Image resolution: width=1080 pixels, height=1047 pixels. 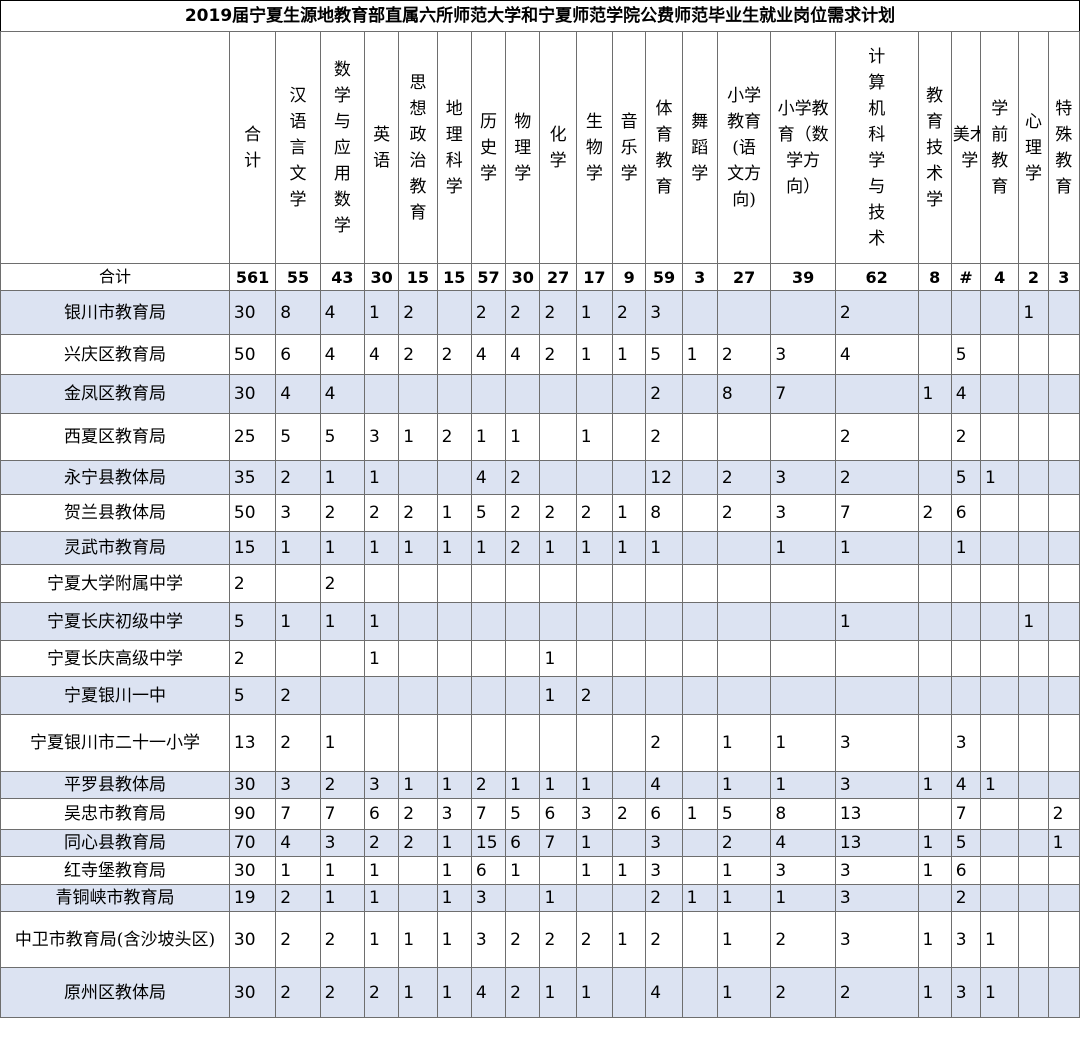 What do you see at coordinates (252, 354) in the screenshot?
I see `data-cell: 50` at bounding box center [252, 354].